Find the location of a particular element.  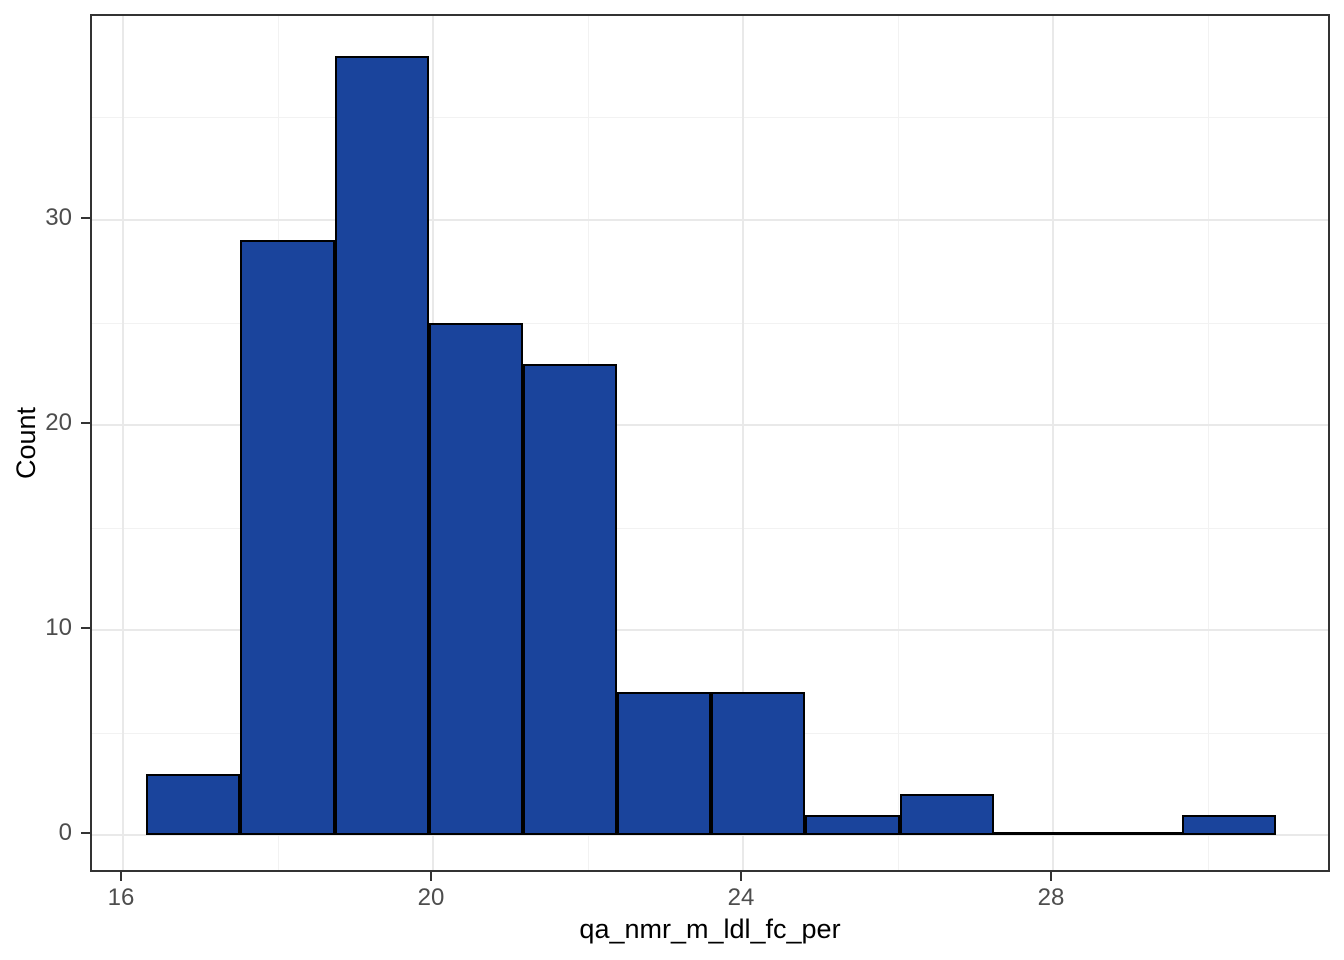

x-axis-title: qa_nmr_m_ldl_fc_per is located at coordinates (710, 929).